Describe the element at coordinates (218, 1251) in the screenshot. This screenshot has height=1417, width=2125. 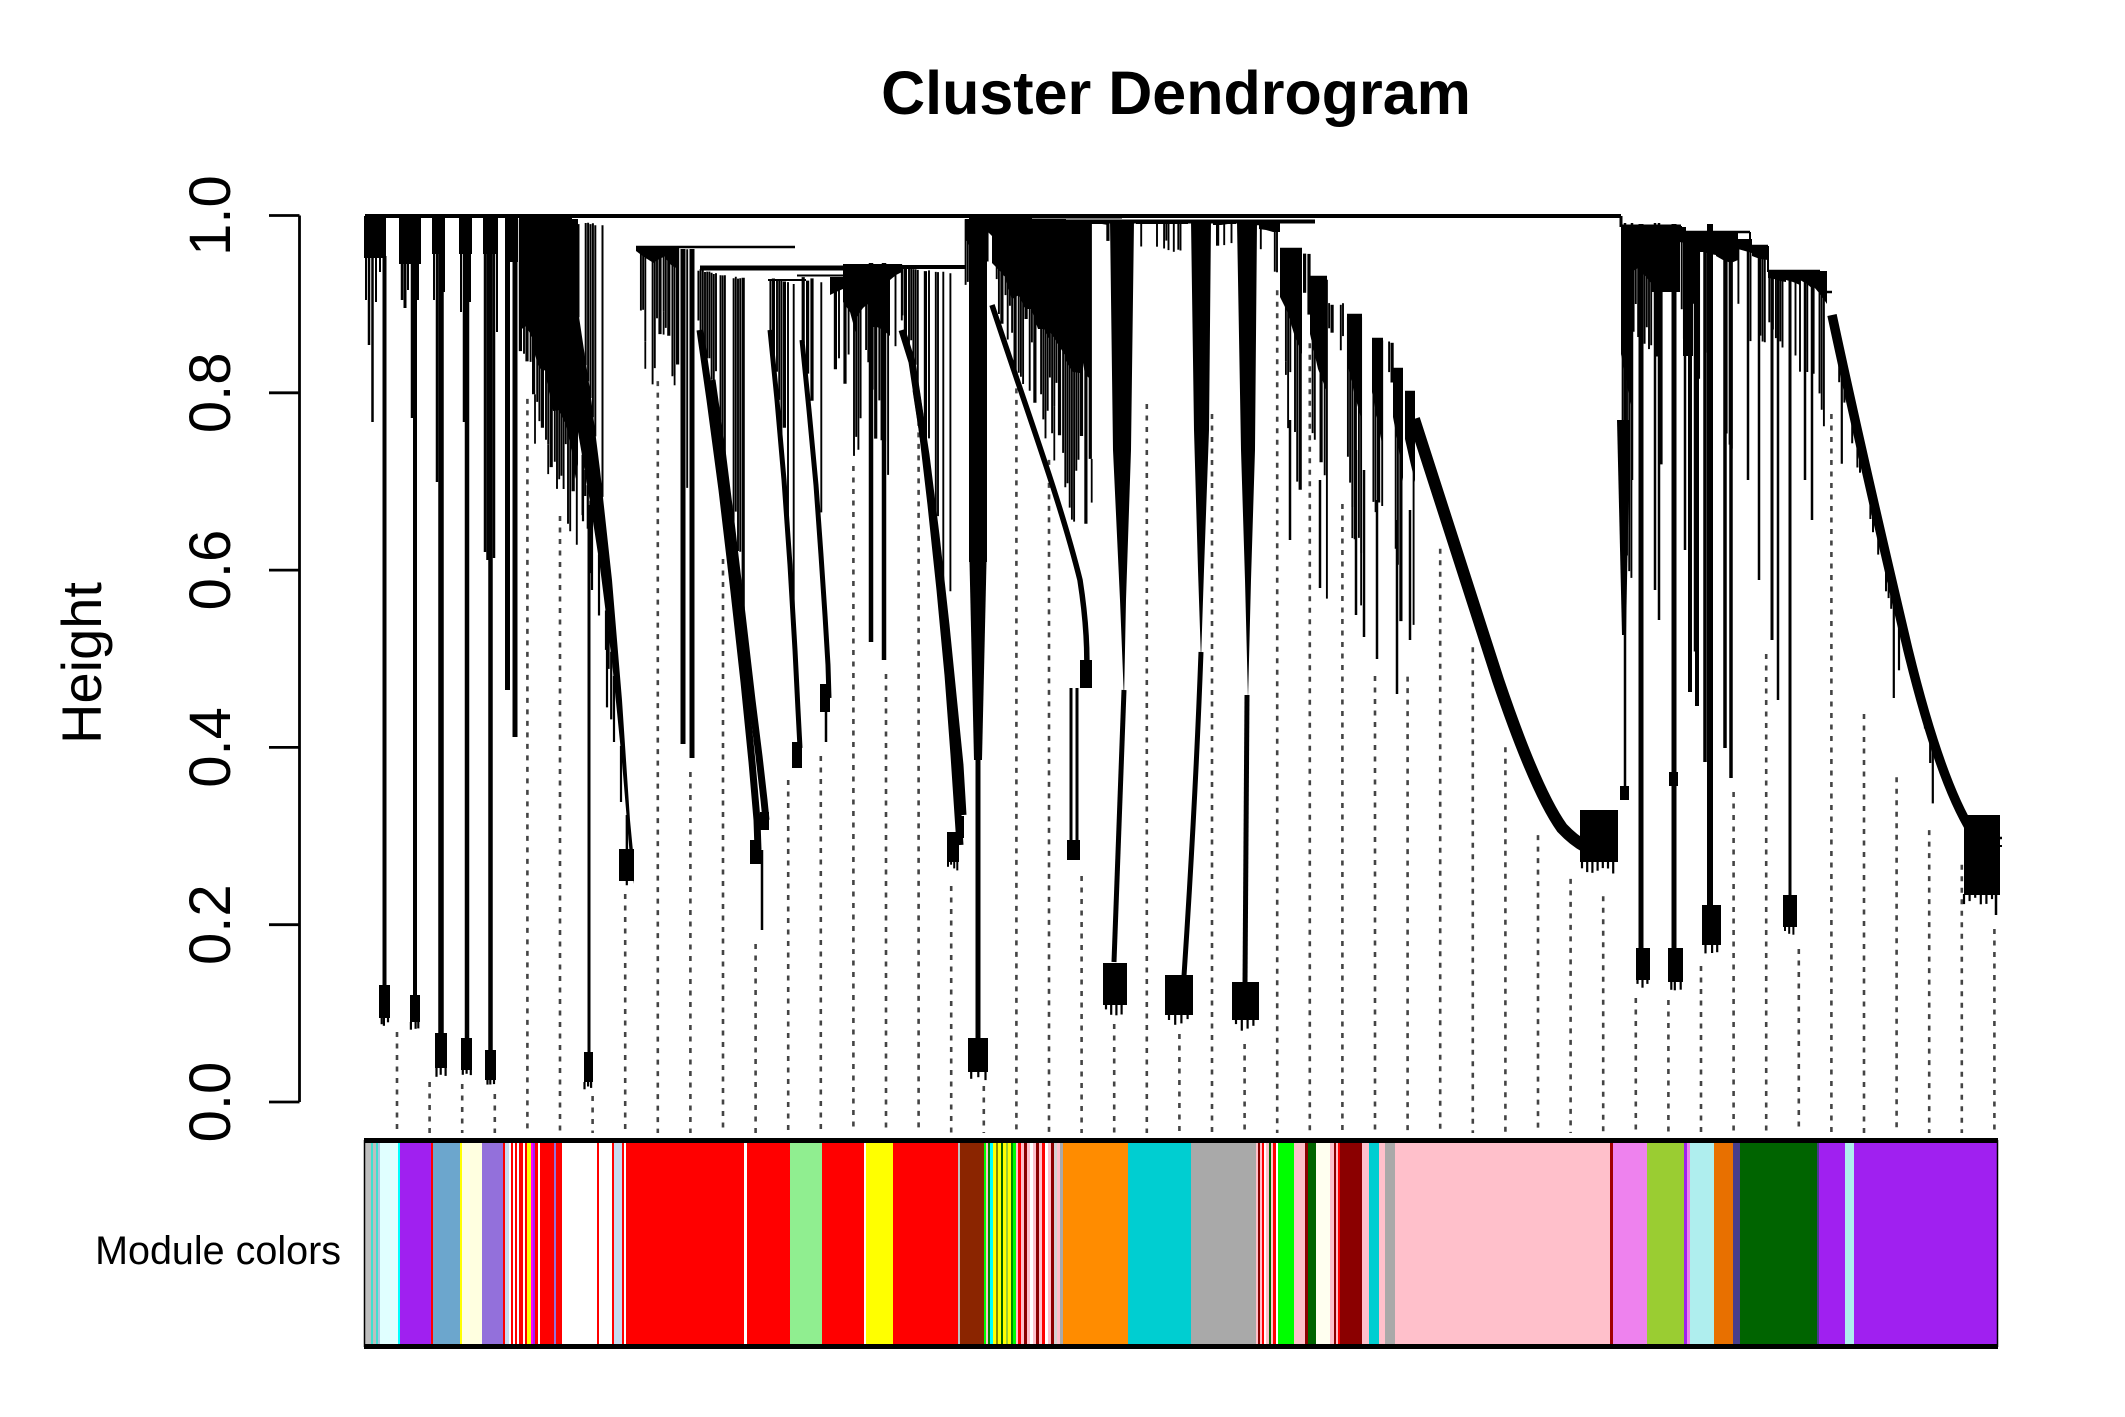
I see `svg-text: Module colors` at that location.